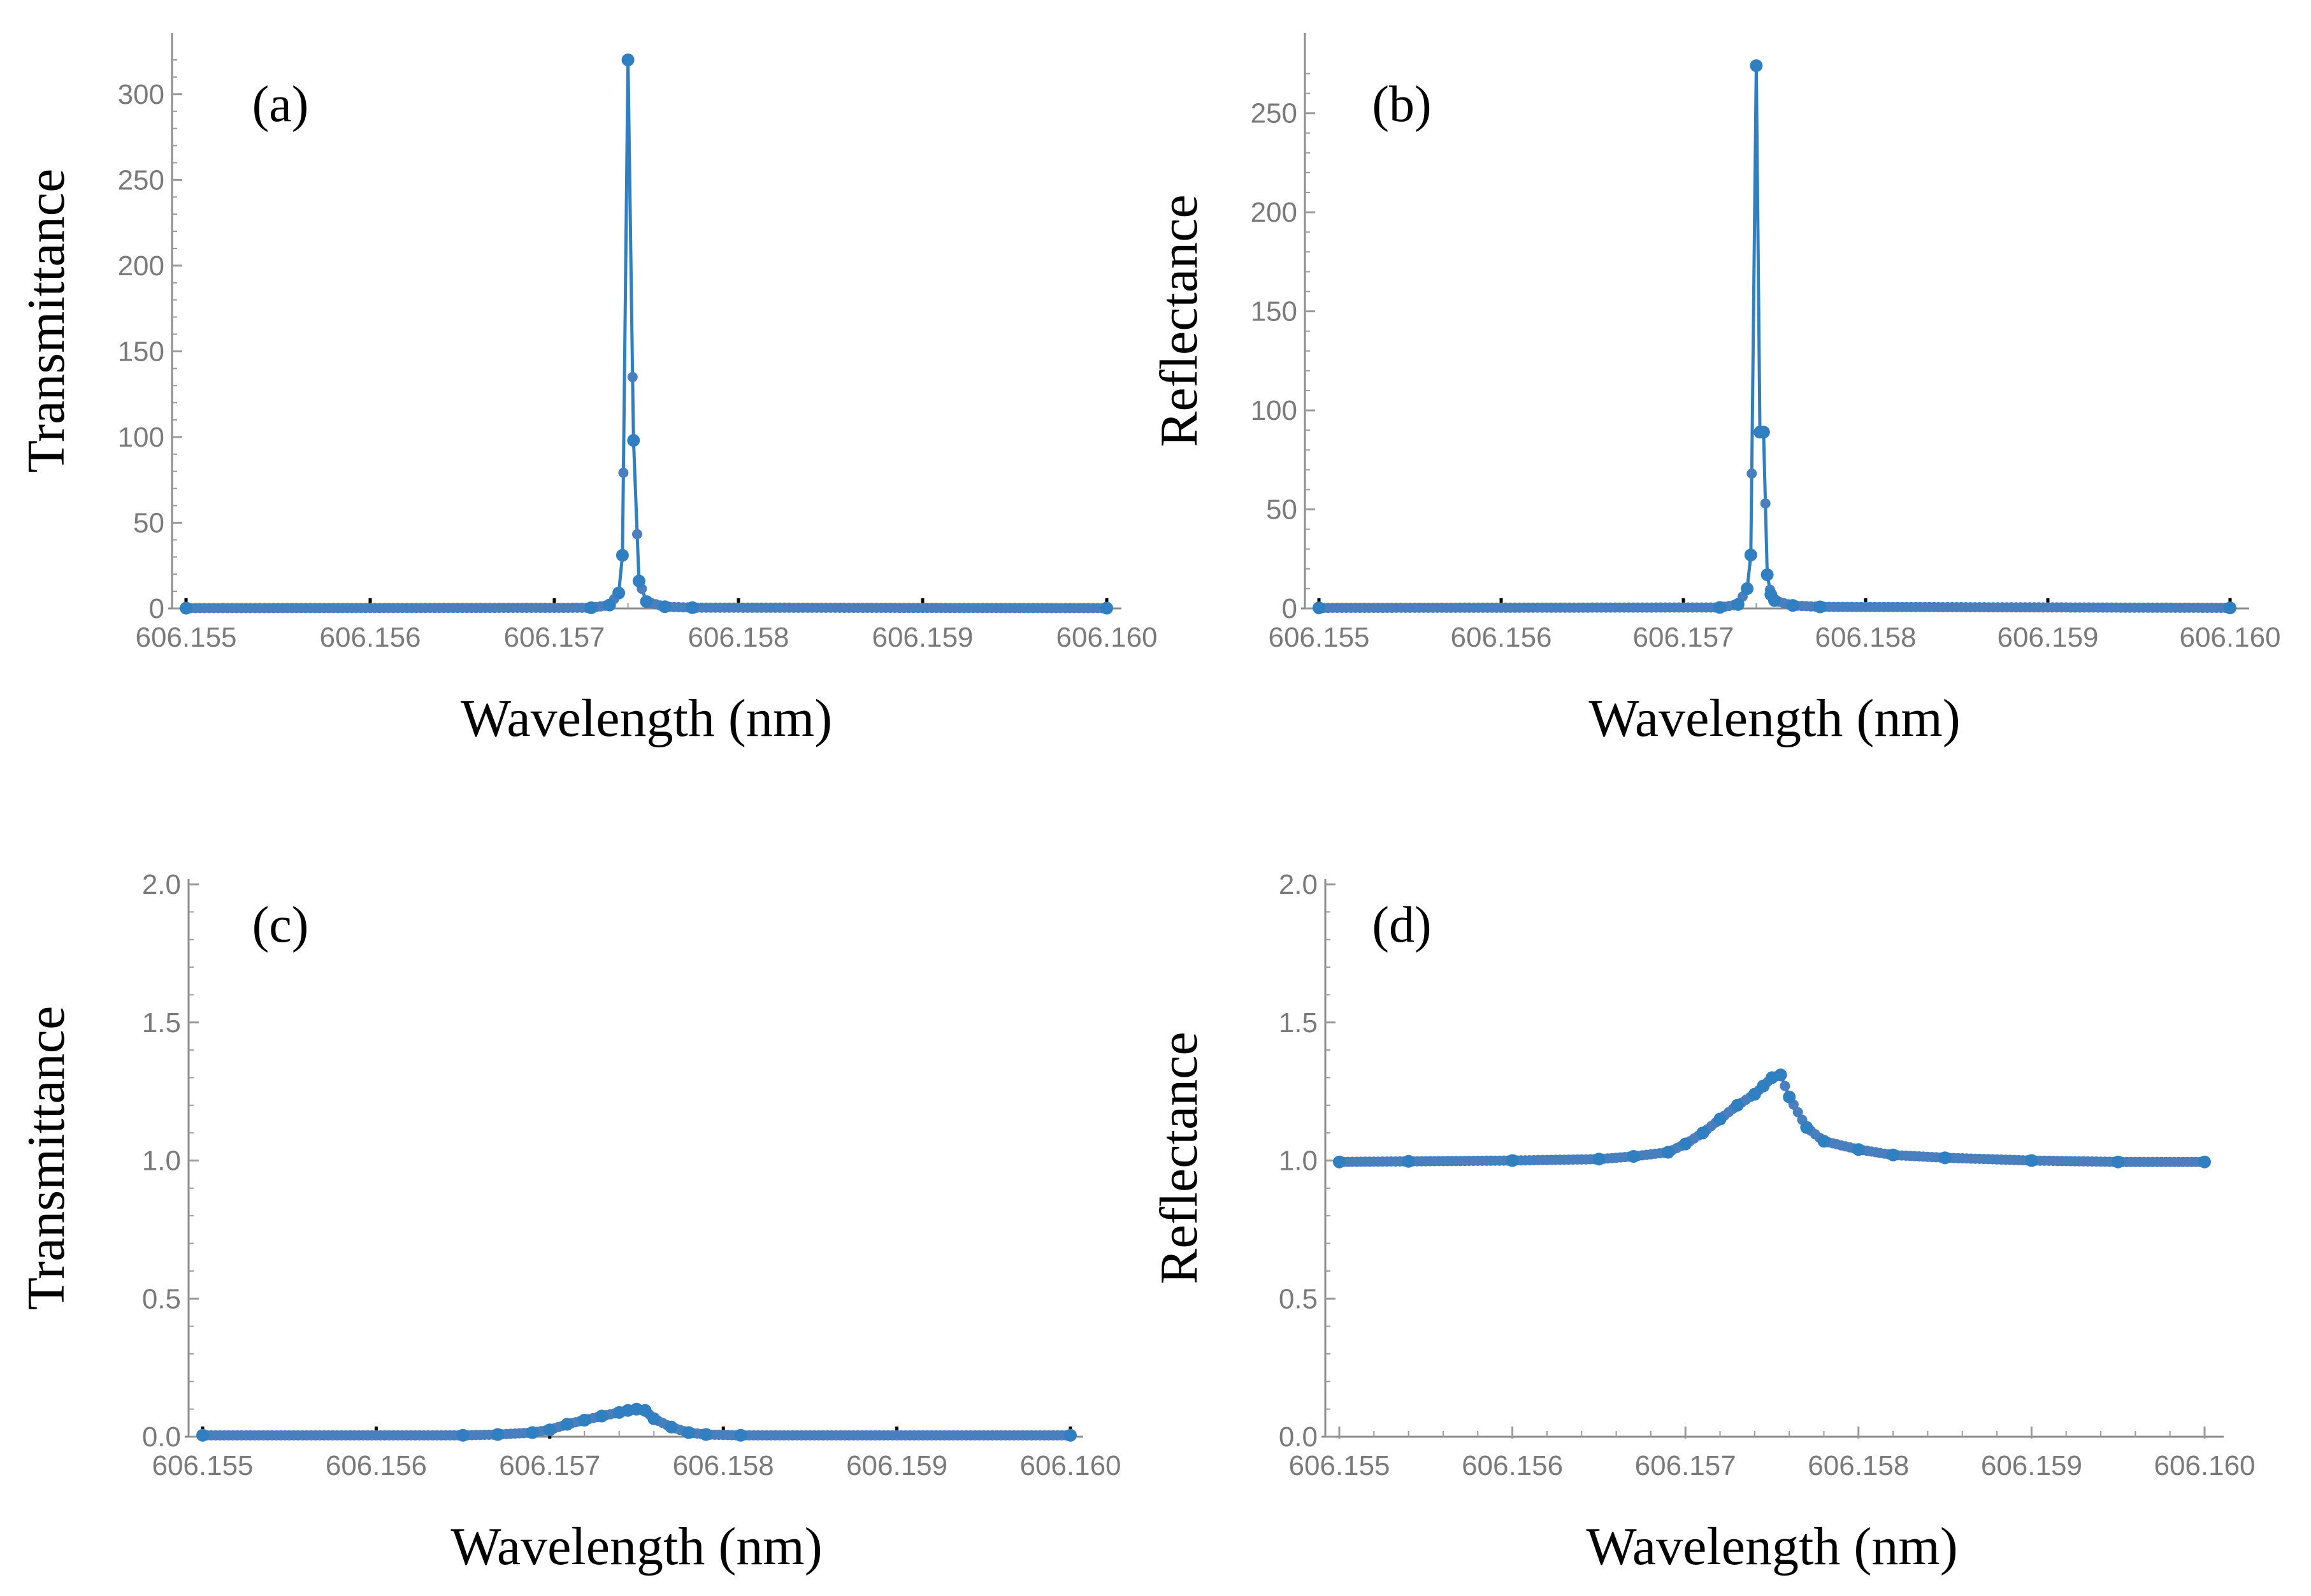 The image size is (2311, 1596). I want to click on panel-label: (c), so click(281, 925).